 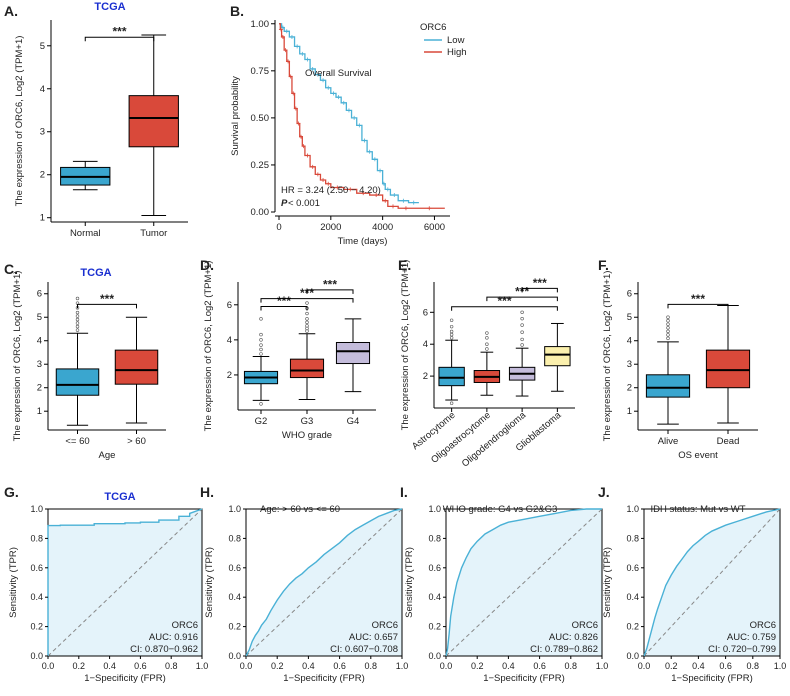 What do you see at coordinates (11, 492) in the screenshot?
I see `panel-letter: G.` at bounding box center [11, 492].